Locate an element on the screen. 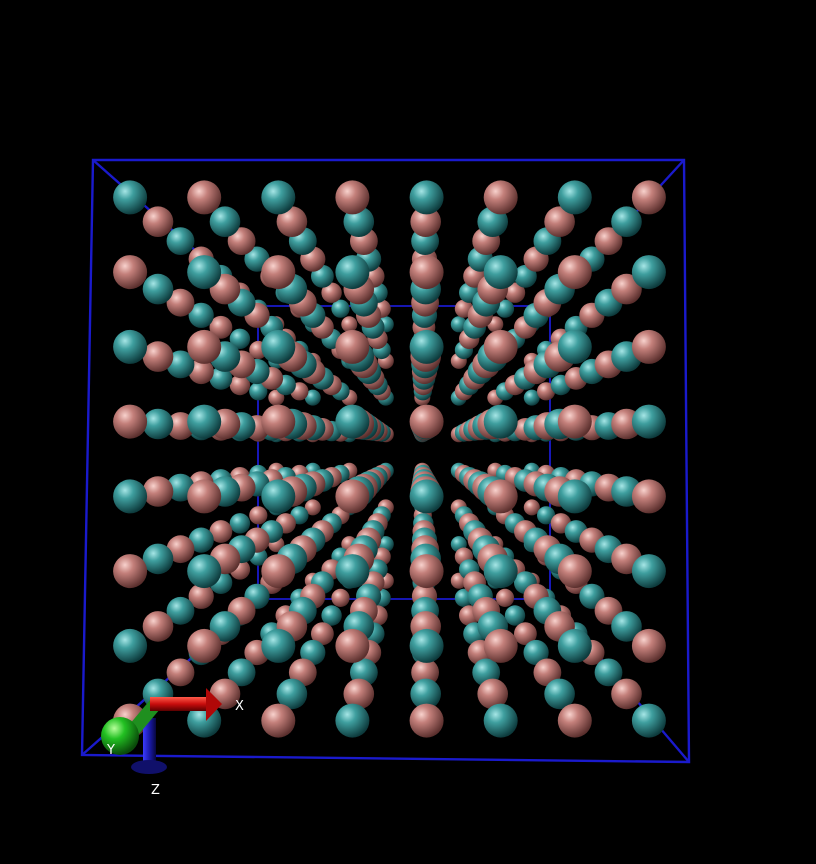 The width and height of the screenshot is (816, 864). x-axis-arrow is located at coordinates (179, 704).